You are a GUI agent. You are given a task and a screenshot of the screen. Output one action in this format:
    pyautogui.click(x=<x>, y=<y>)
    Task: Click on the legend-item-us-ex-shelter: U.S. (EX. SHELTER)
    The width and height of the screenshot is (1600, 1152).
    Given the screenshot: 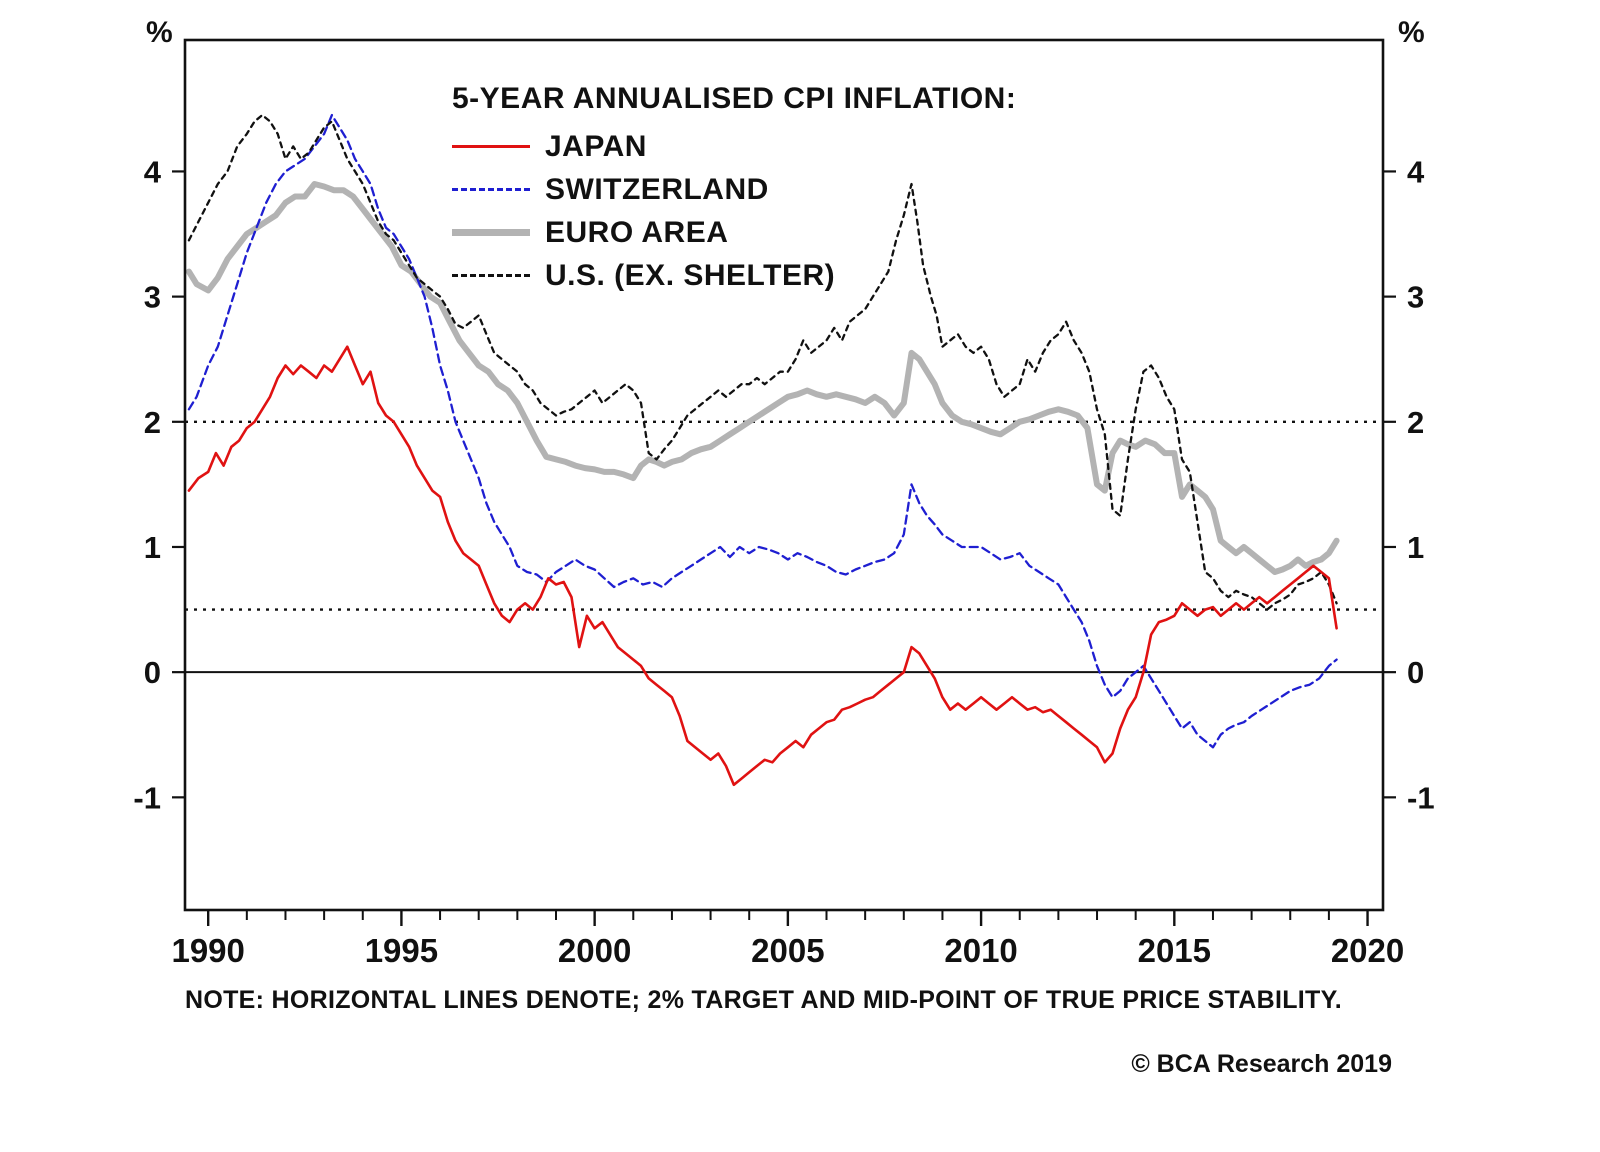 What is the action you would take?
    pyautogui.click(x=734, y=275)
    